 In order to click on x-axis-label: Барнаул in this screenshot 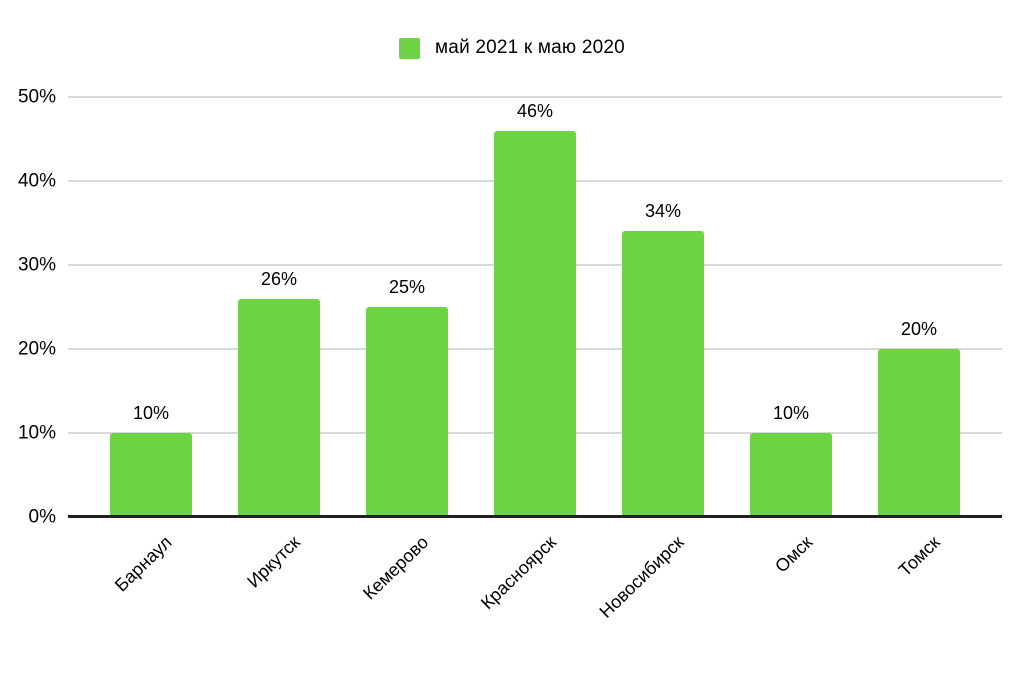, I will do `click(143, 564)`.